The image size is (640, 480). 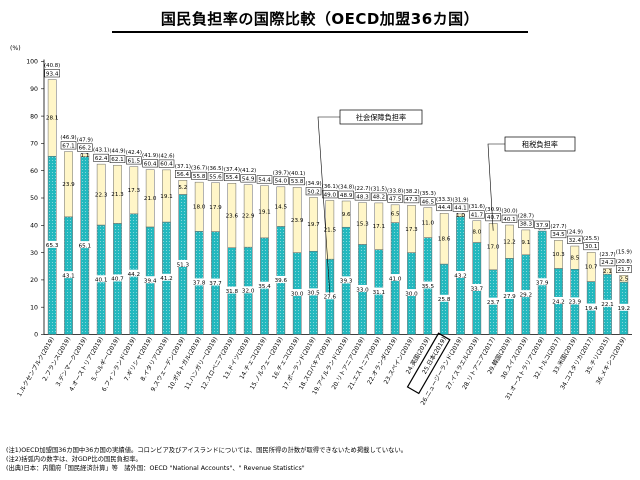 I want to click on bar-value-tax: 9.1, so click(x=525, y=243).